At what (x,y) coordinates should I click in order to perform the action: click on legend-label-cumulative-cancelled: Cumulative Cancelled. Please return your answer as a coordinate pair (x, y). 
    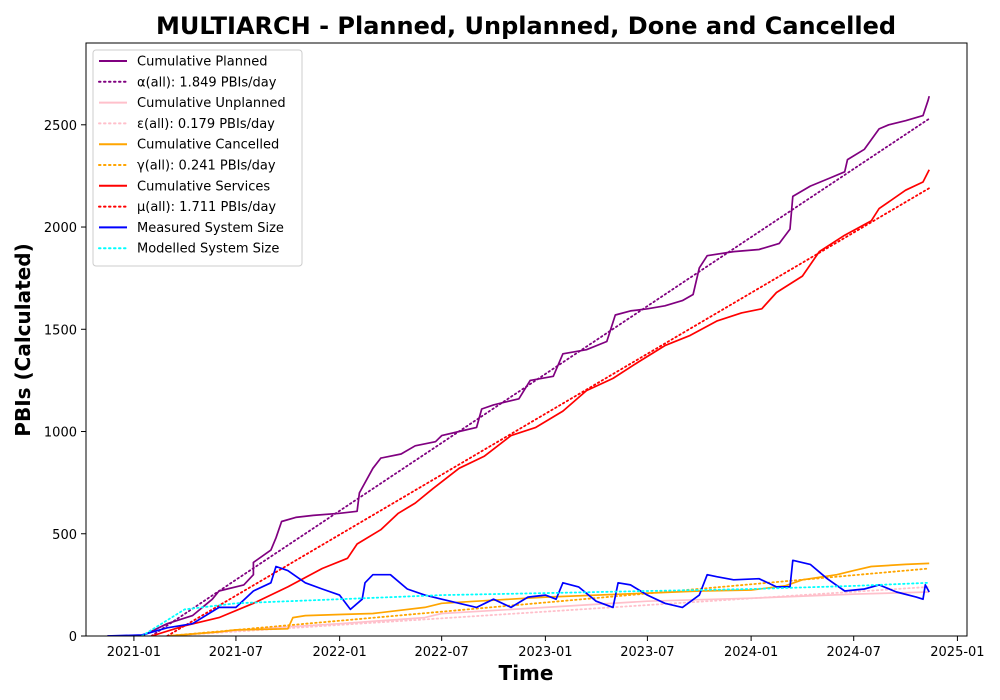
    Looking at the image, I should click on (208, 145).